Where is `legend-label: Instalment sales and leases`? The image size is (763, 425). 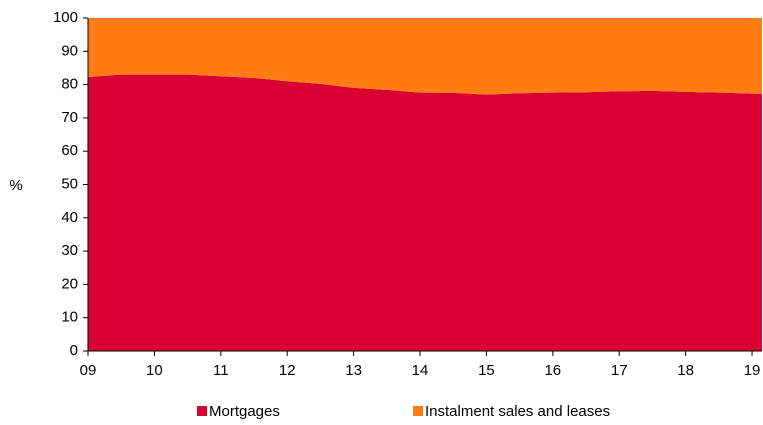 legend-label: Instalment sales and leases is located at coordinates (517, 411).